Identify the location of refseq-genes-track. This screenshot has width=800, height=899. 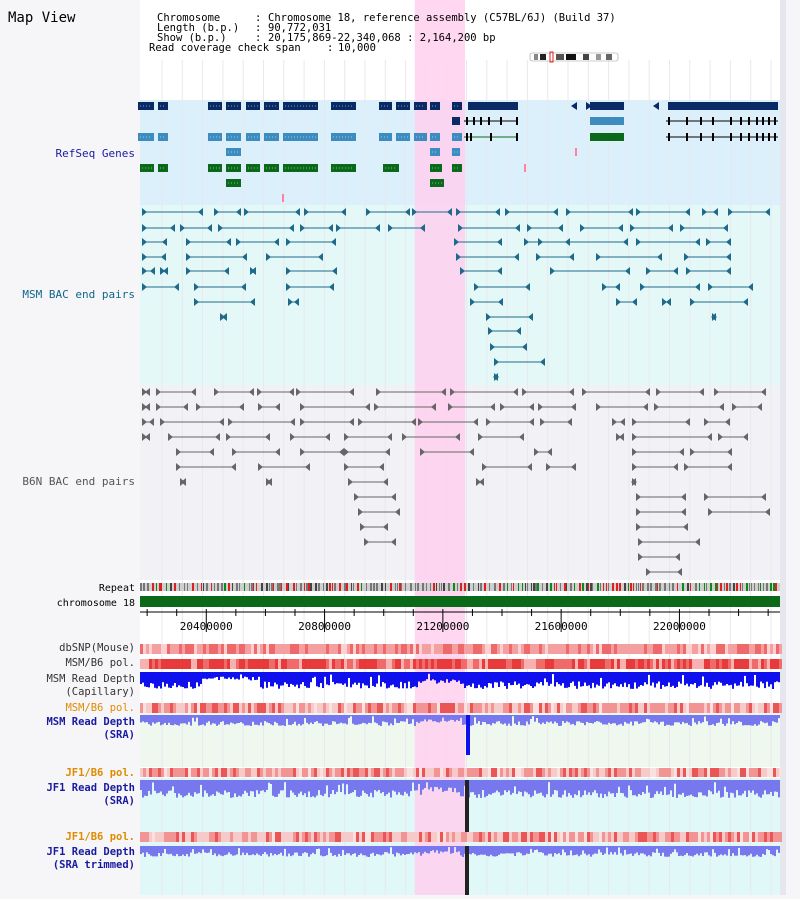
(458, 152).